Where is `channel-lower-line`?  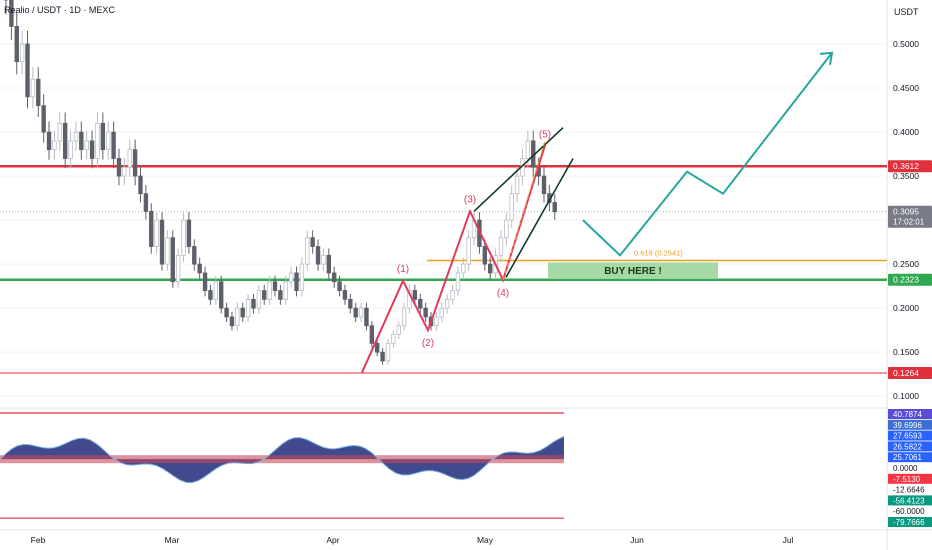 channel-lower-line is located at coordinates (539, 218).